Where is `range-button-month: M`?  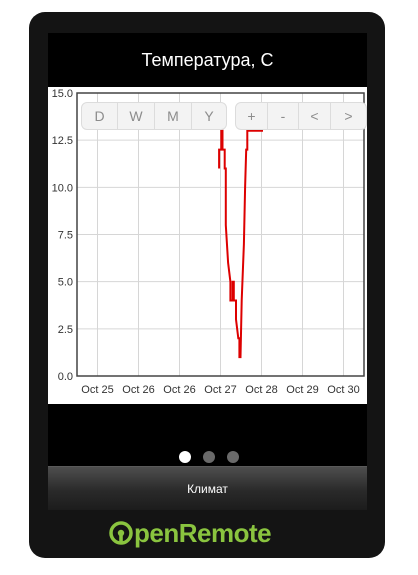 range-button-month: M is located at coordinates (173, 116).